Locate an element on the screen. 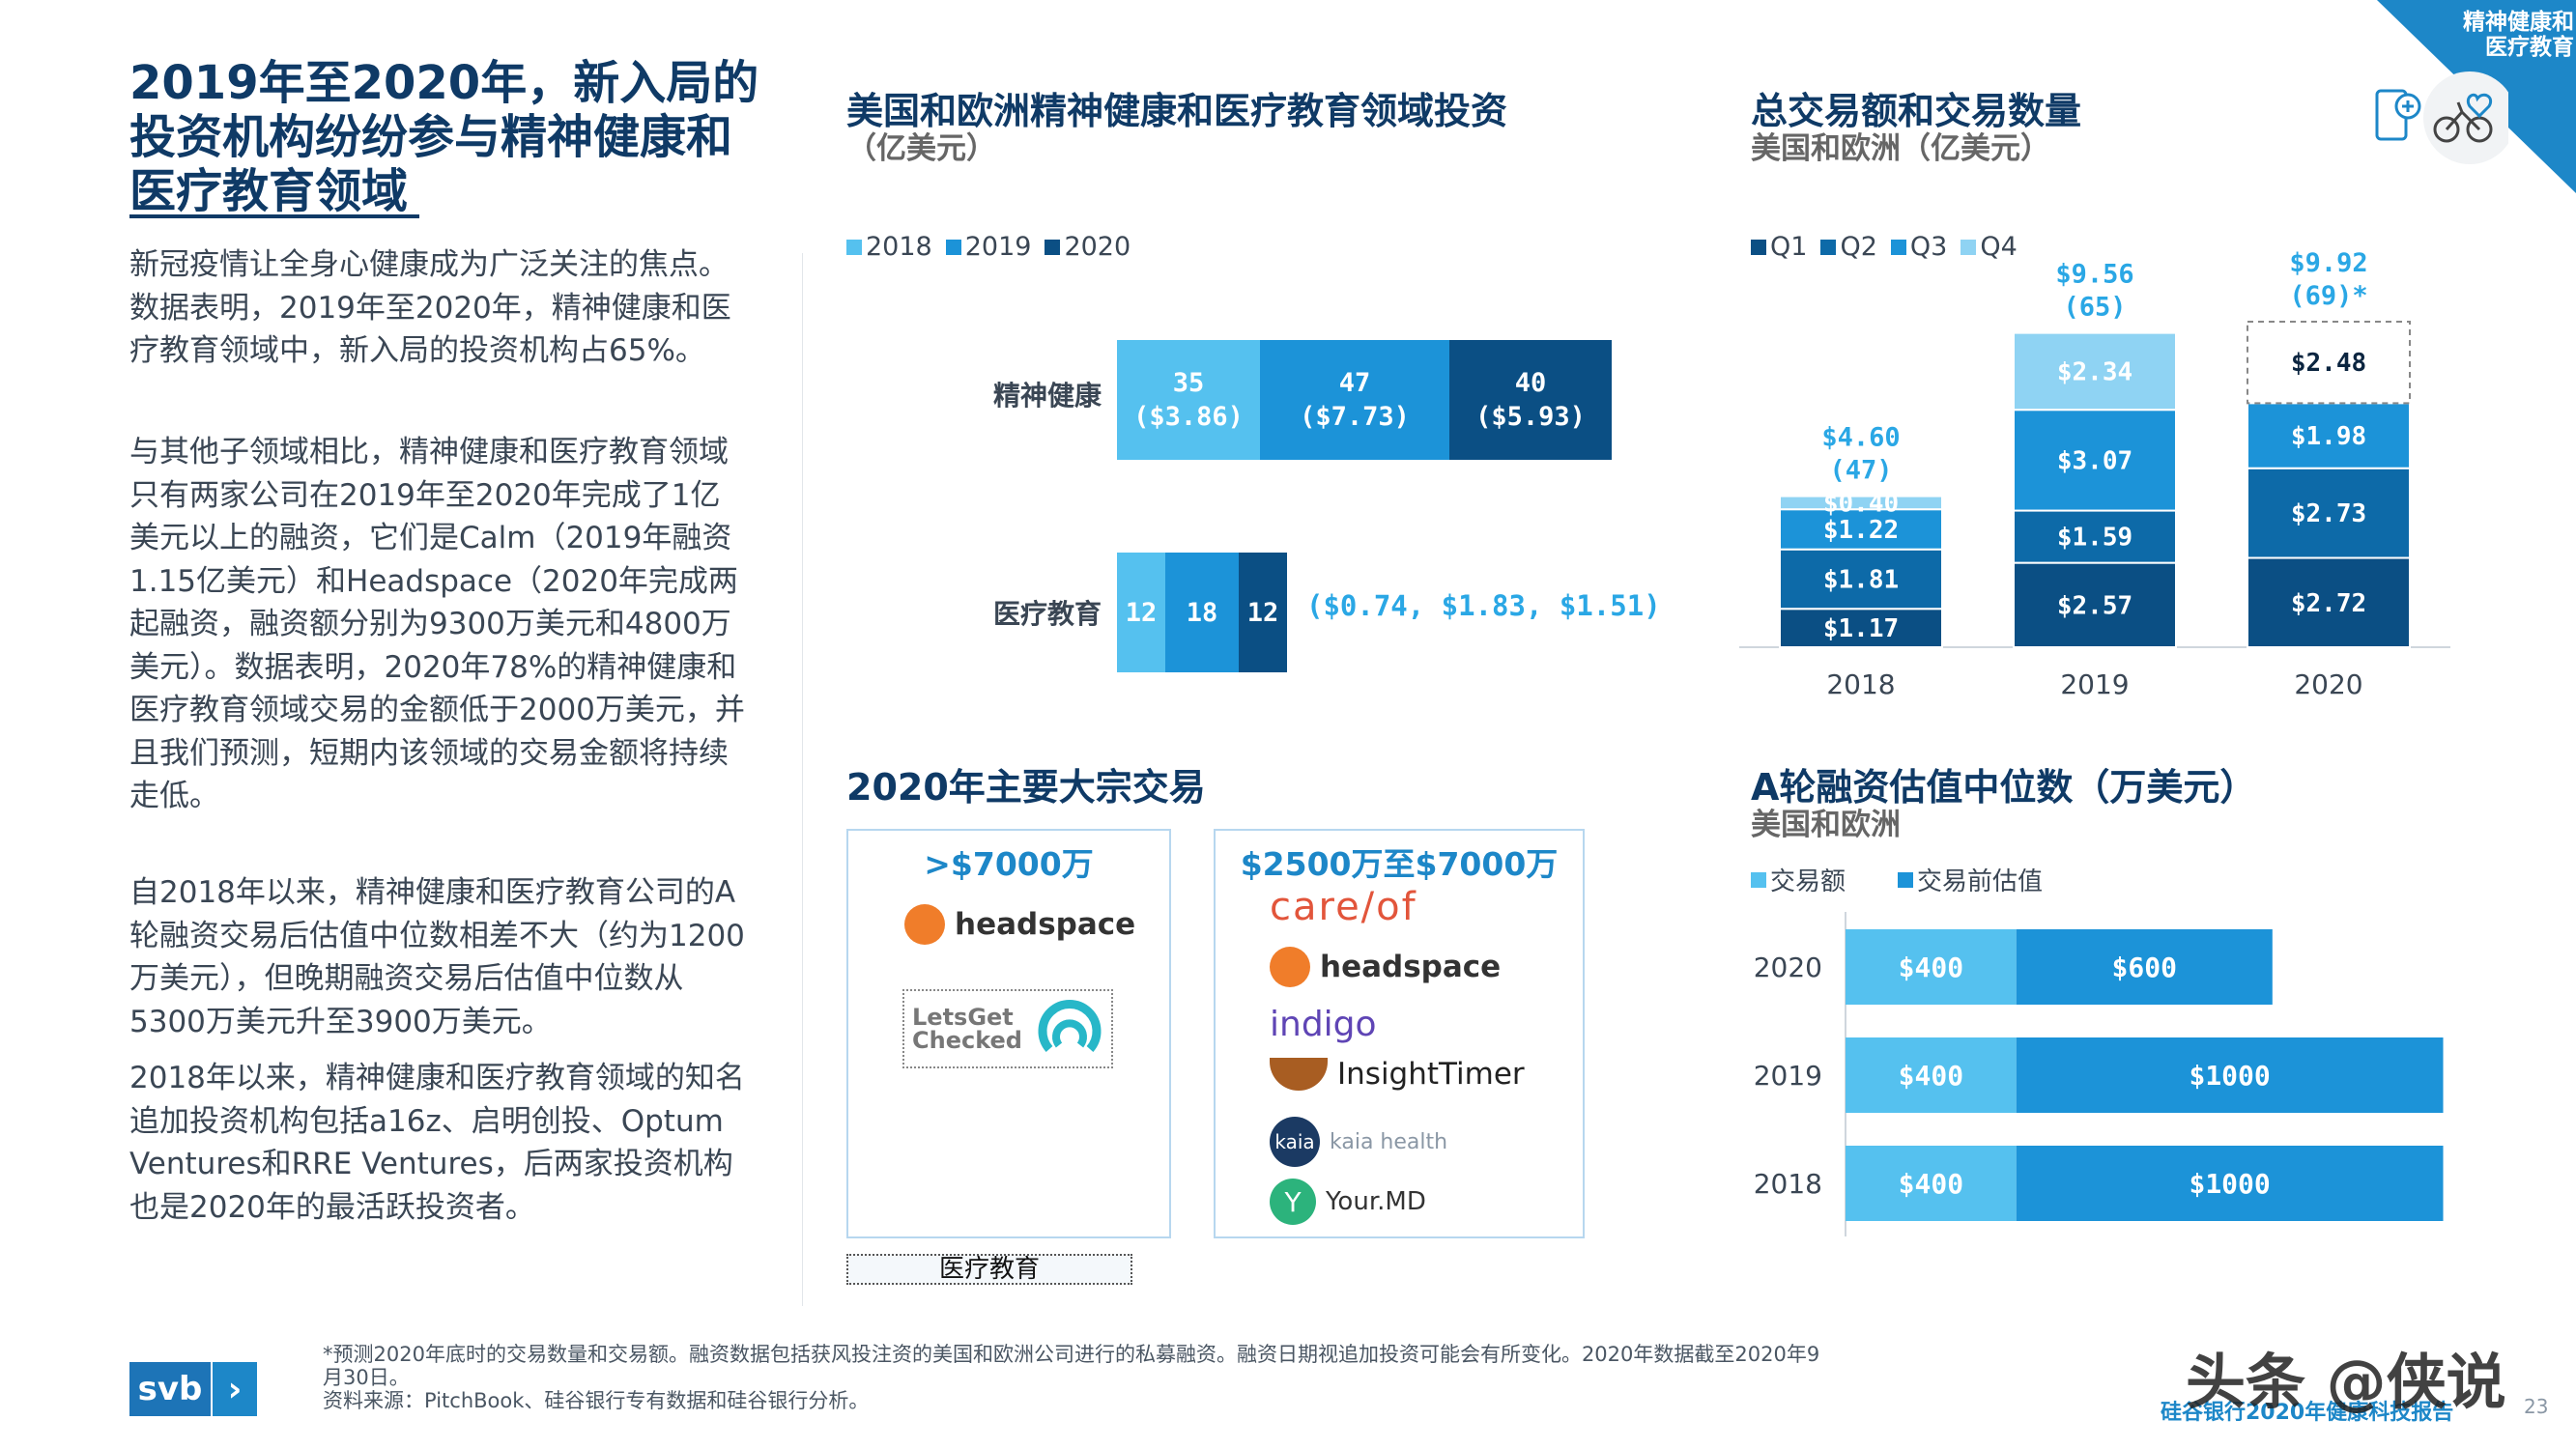 This screenshot has width=2576, height=1449. chart2-seg-2019-Q2 is located at coordinates (2095, 536).